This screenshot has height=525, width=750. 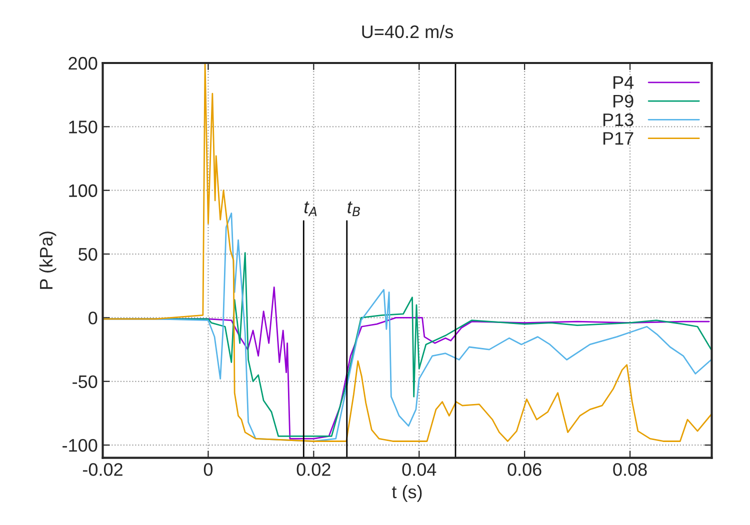 What do you see at coordinates (310, 208) in the screenshot?
I see `ref-line-label: t$_{A}$` at bounding box center [310, 208].